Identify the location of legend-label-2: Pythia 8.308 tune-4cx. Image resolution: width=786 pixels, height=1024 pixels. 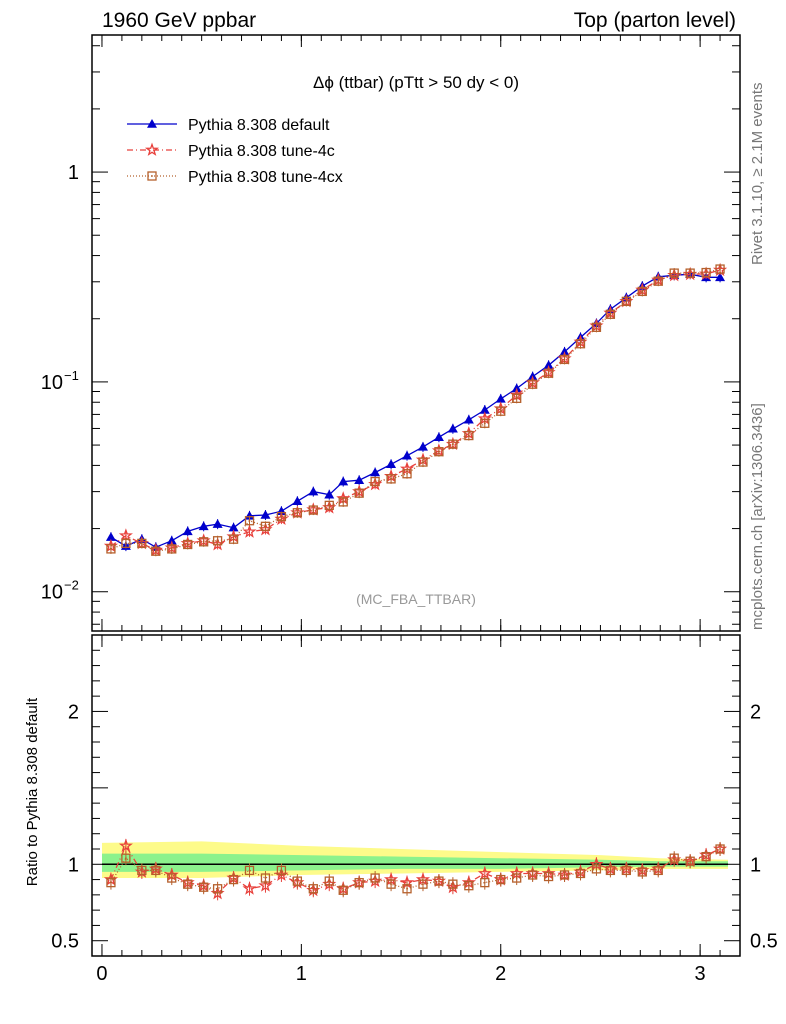
(265, 177).